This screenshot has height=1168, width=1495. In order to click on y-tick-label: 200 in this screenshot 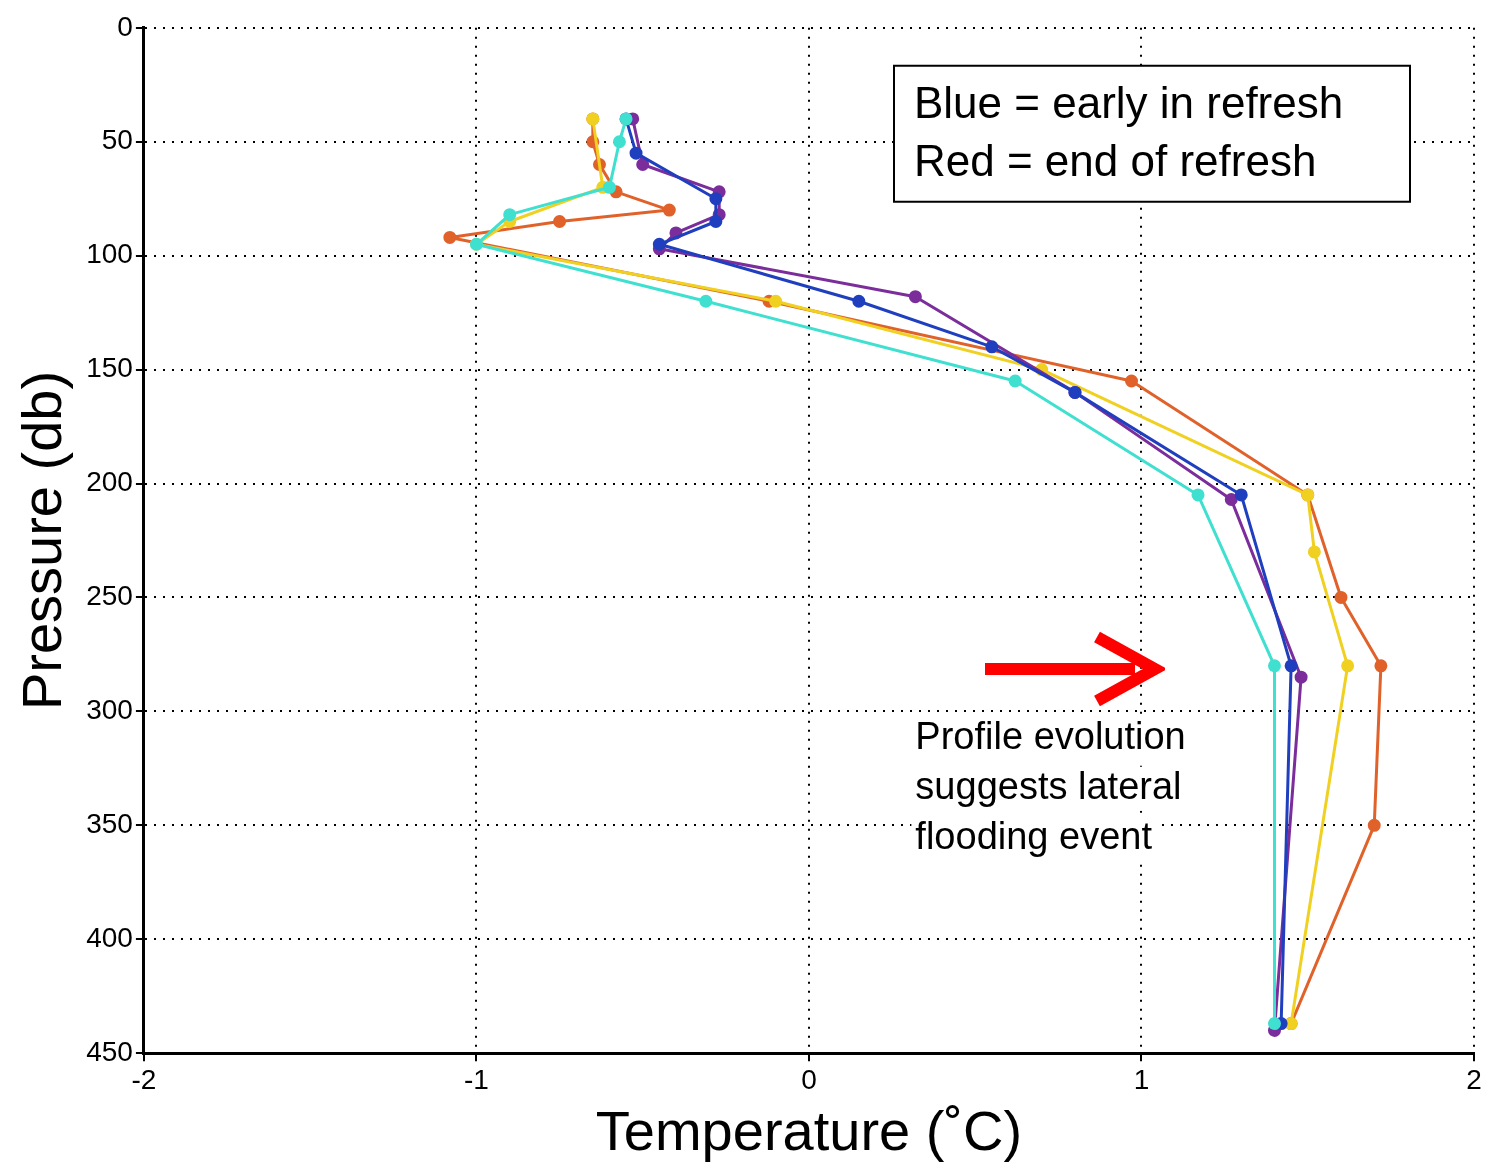, I will do `click(109, 482)`.